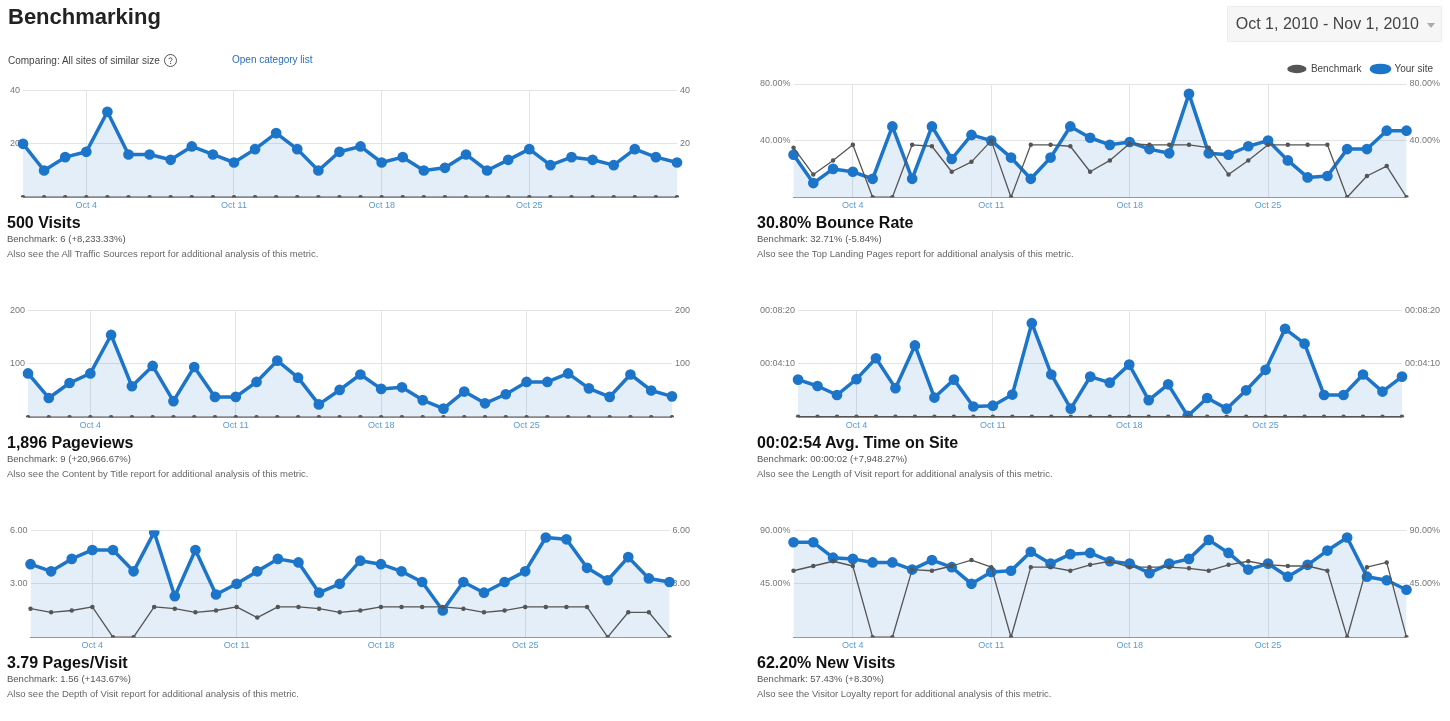  What do you see at coordinates (84, 60) in the screenshot?
I see `text: Comparing: All sites of similar size` at bounding box center [84, 60].